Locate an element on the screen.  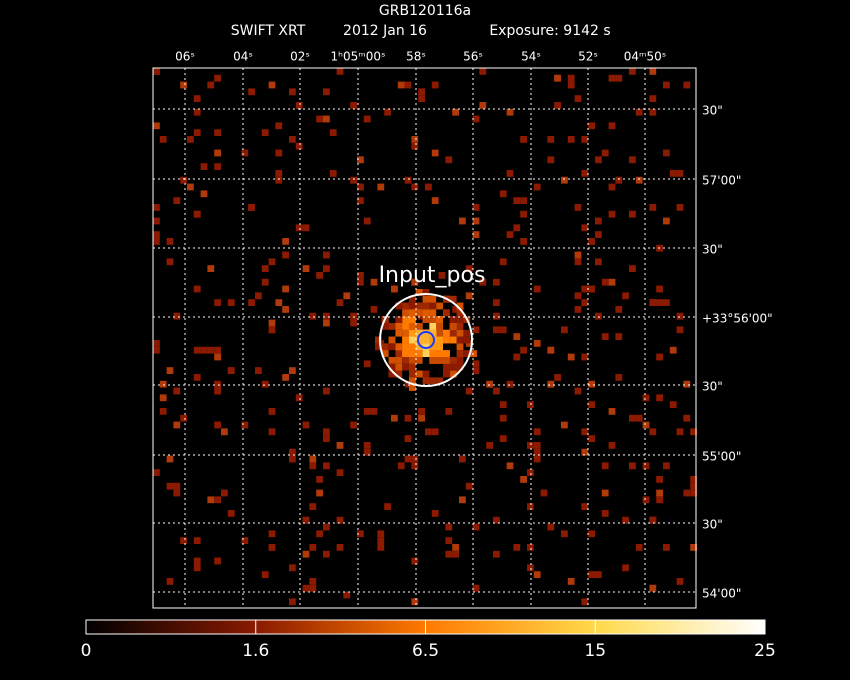
colorbar-label: 6.5 is located at coordinates (425, 651).